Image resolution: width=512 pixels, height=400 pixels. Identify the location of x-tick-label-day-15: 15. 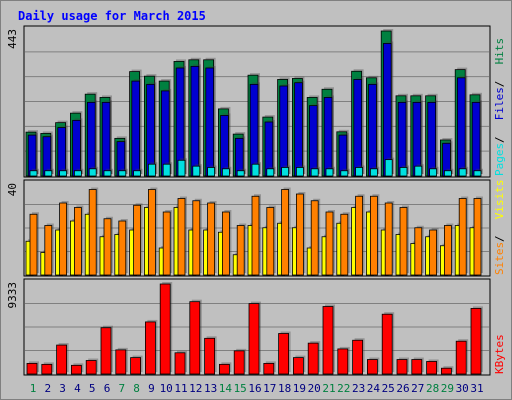
(240, 388).